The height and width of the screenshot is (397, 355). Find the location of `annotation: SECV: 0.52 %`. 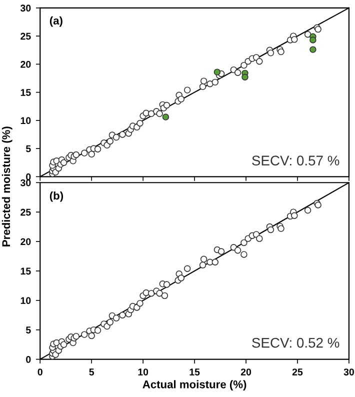

annotation: SECV: 0.52 % is located at coordinates (296, 343).